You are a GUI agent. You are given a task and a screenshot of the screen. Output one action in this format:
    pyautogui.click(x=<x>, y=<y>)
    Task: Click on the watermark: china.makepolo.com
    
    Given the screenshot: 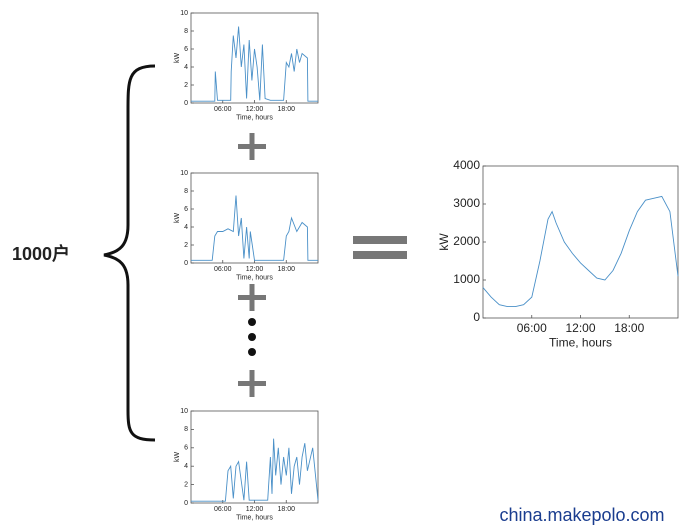 What is the action you would take?
    pyautogui.click(x=581, y=515)
    